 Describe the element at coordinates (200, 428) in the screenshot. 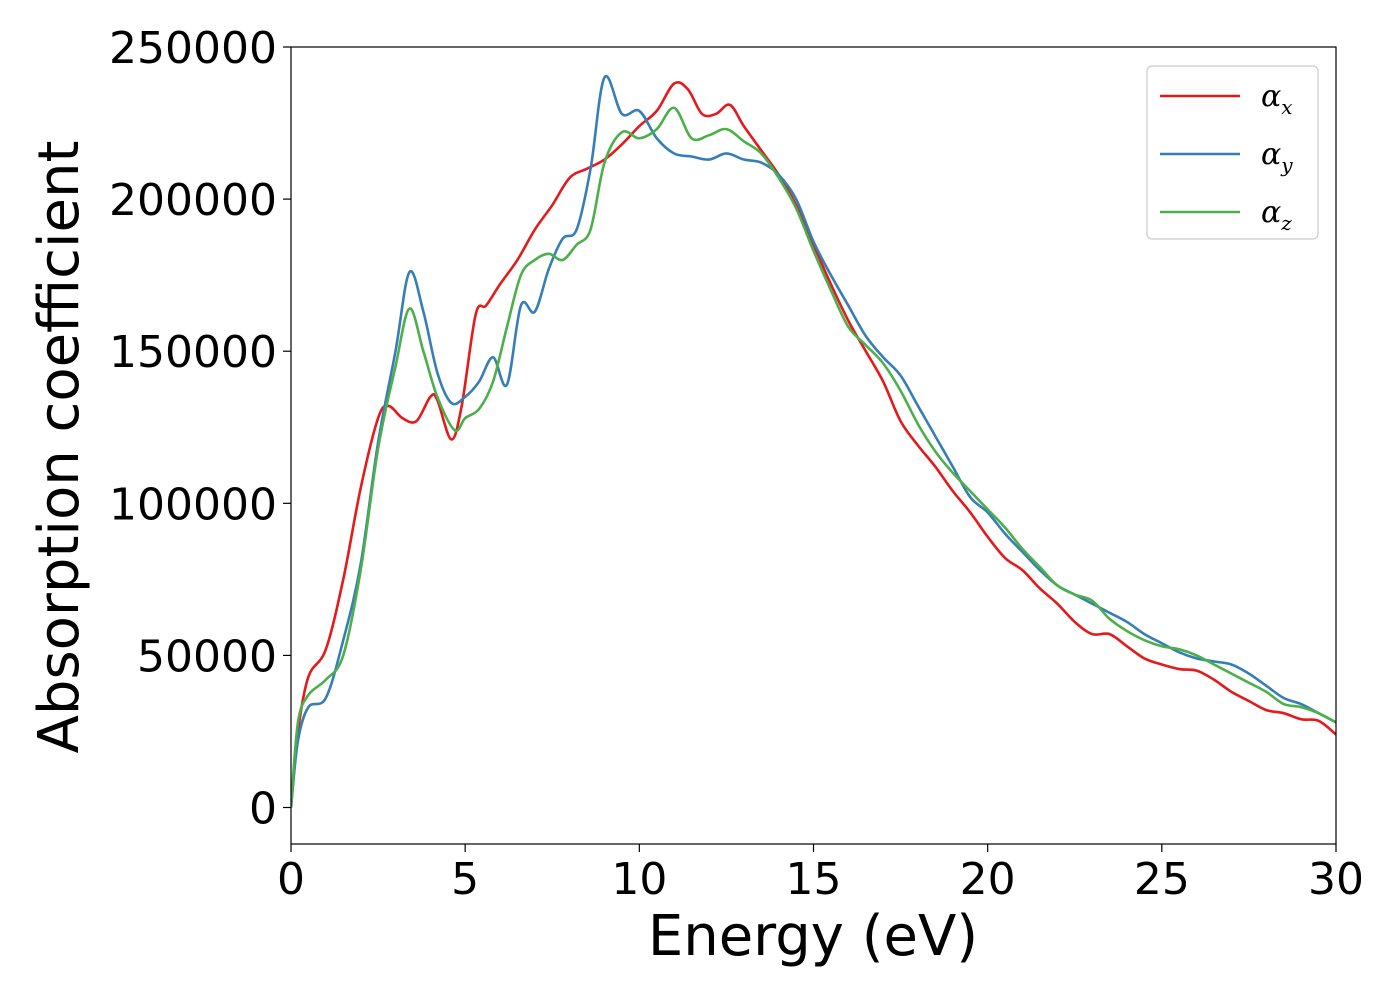

I see `y-axis: 0 50000 100000 150000 200000 250000` at that location.